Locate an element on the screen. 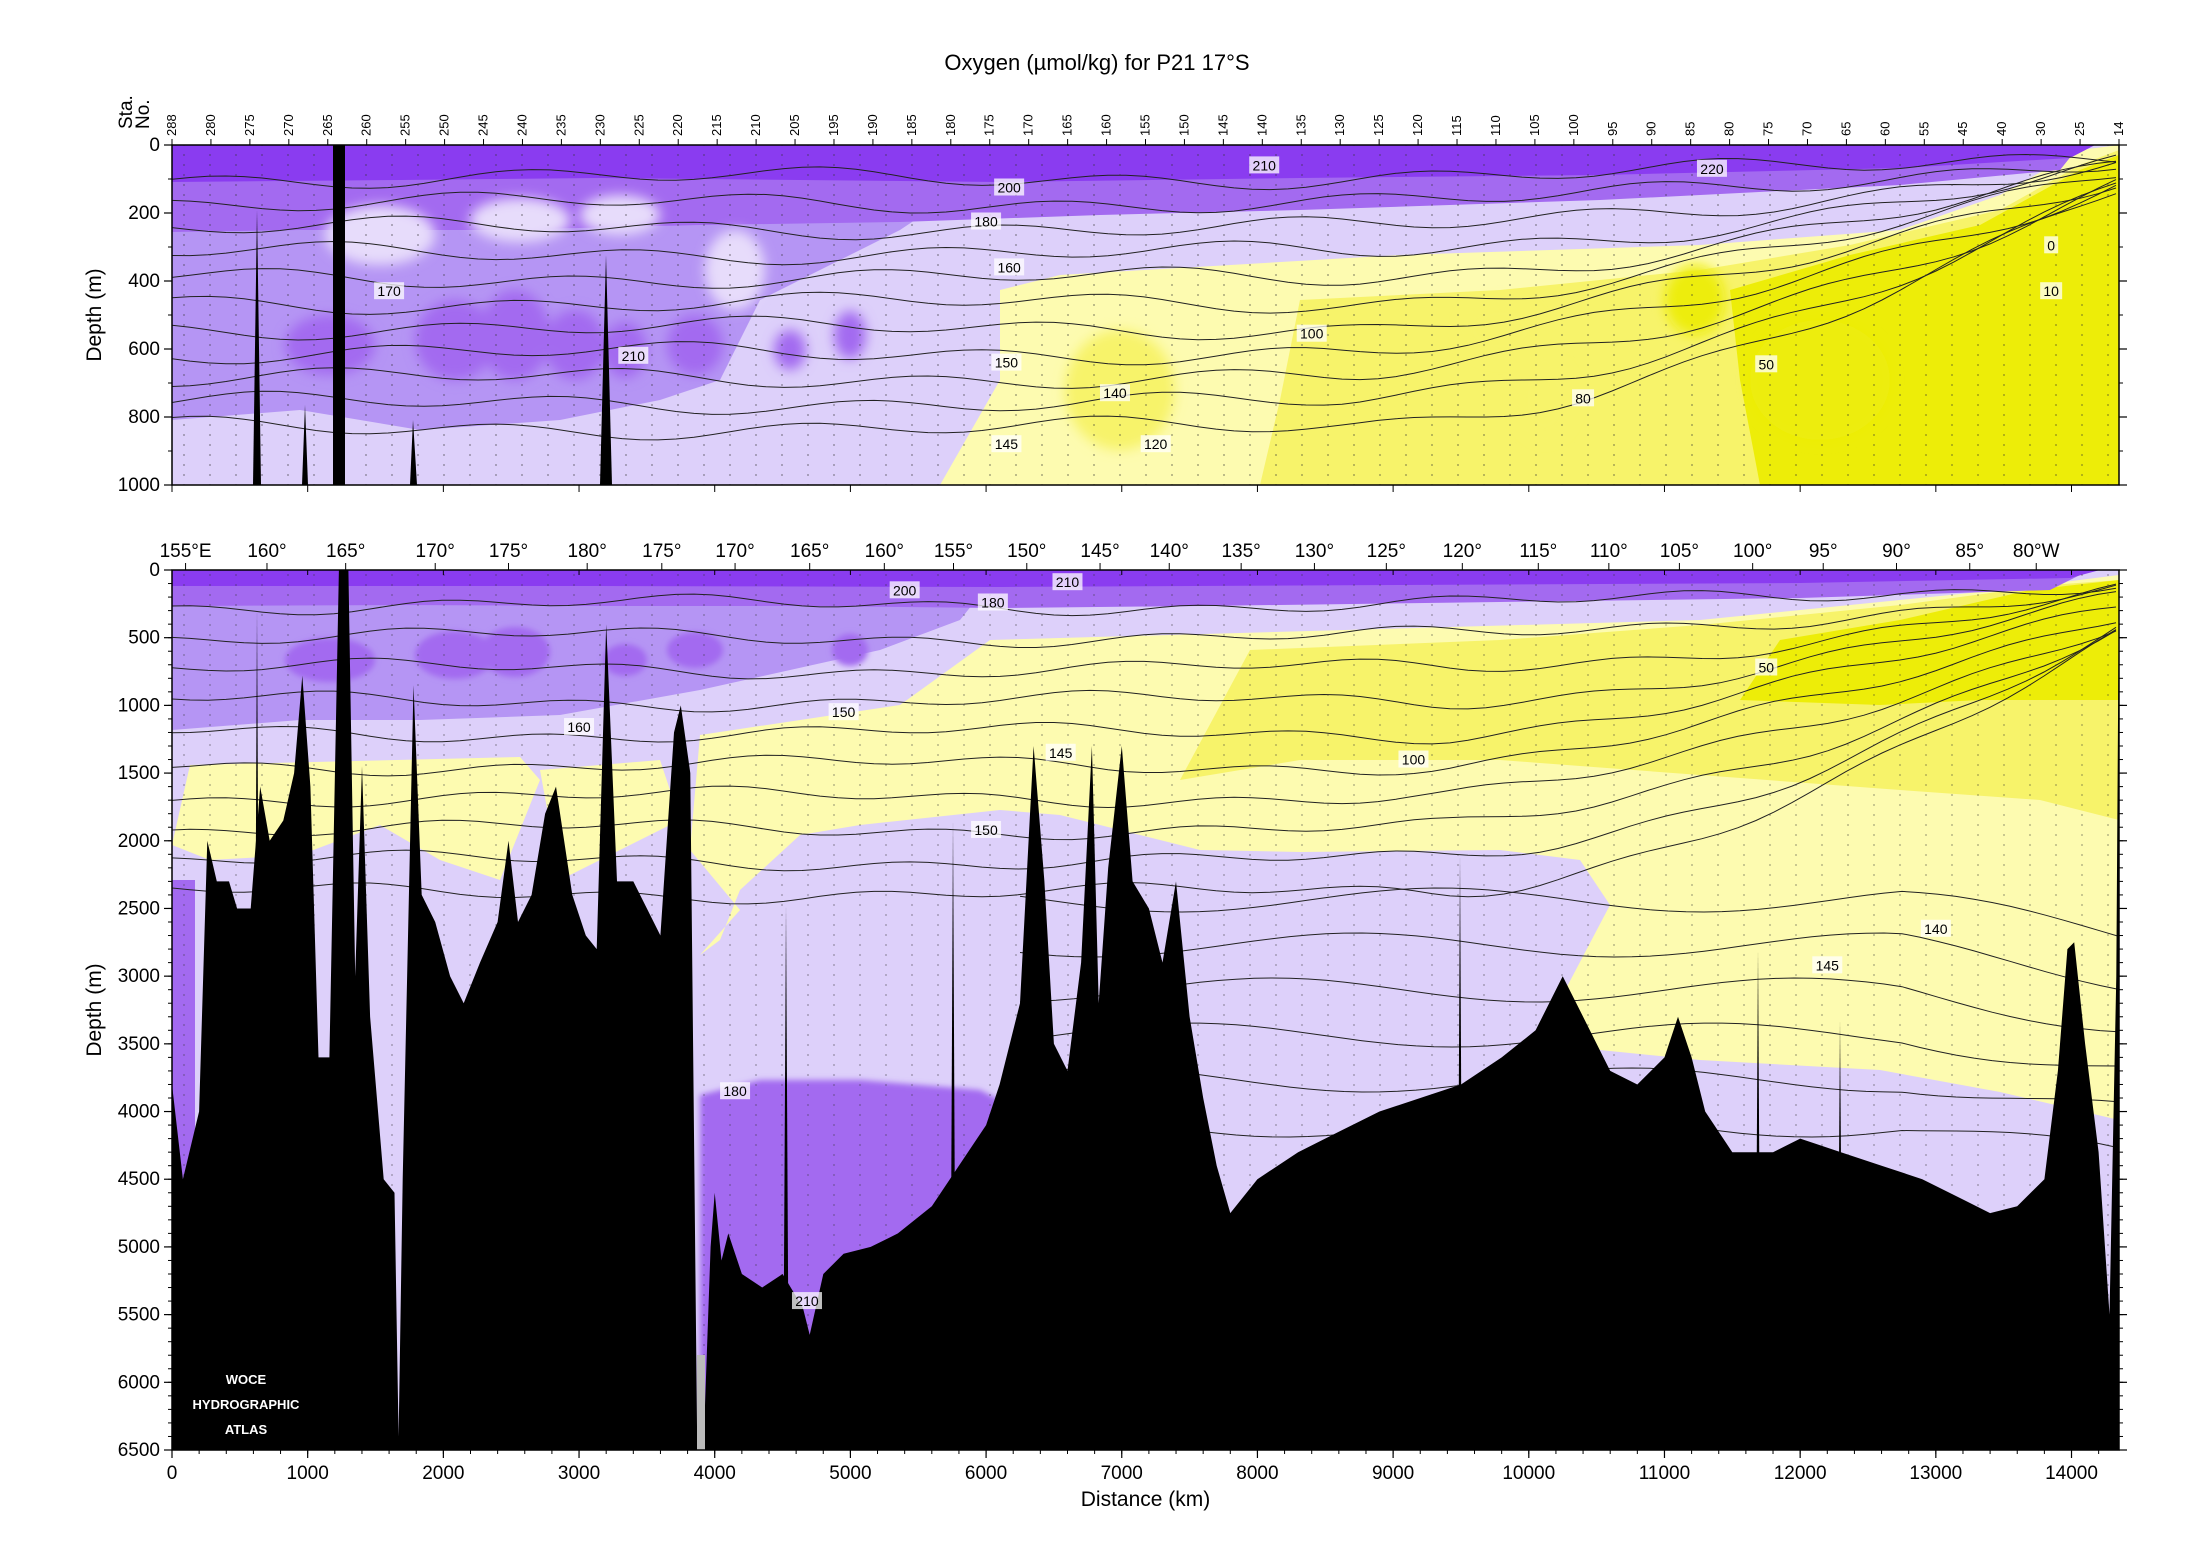 The width and height of the screenshot is (2194, 1556). lower-y-axis-label: Depth (m) is located at coordinates (94, 1009).